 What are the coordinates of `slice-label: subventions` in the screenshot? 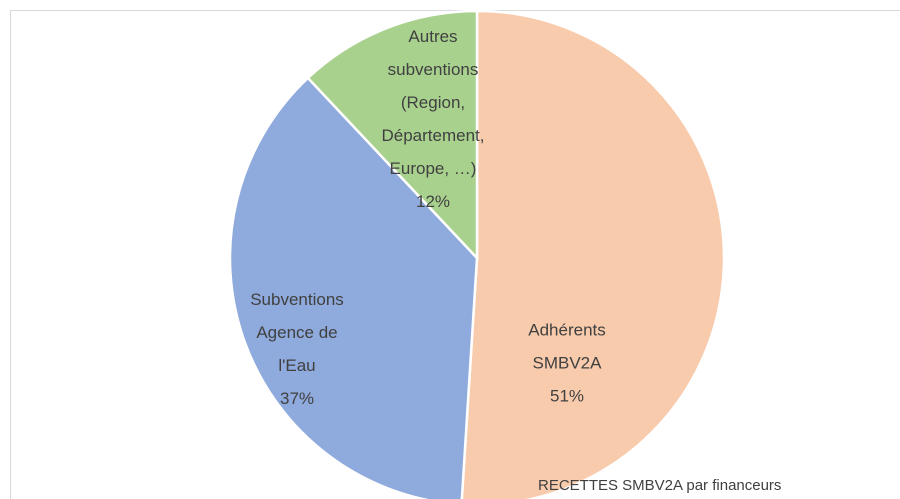 It's located at (433, 69).